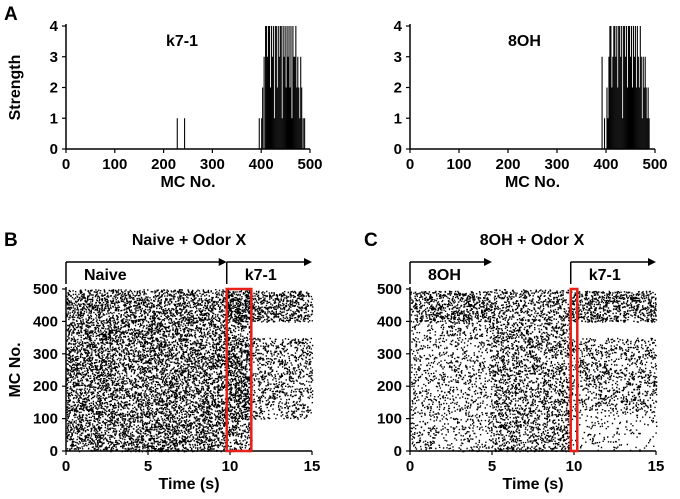  Describe the element at coordinates (54, 88) in the screenshot. I see `y-tick-label: 2` at that location.